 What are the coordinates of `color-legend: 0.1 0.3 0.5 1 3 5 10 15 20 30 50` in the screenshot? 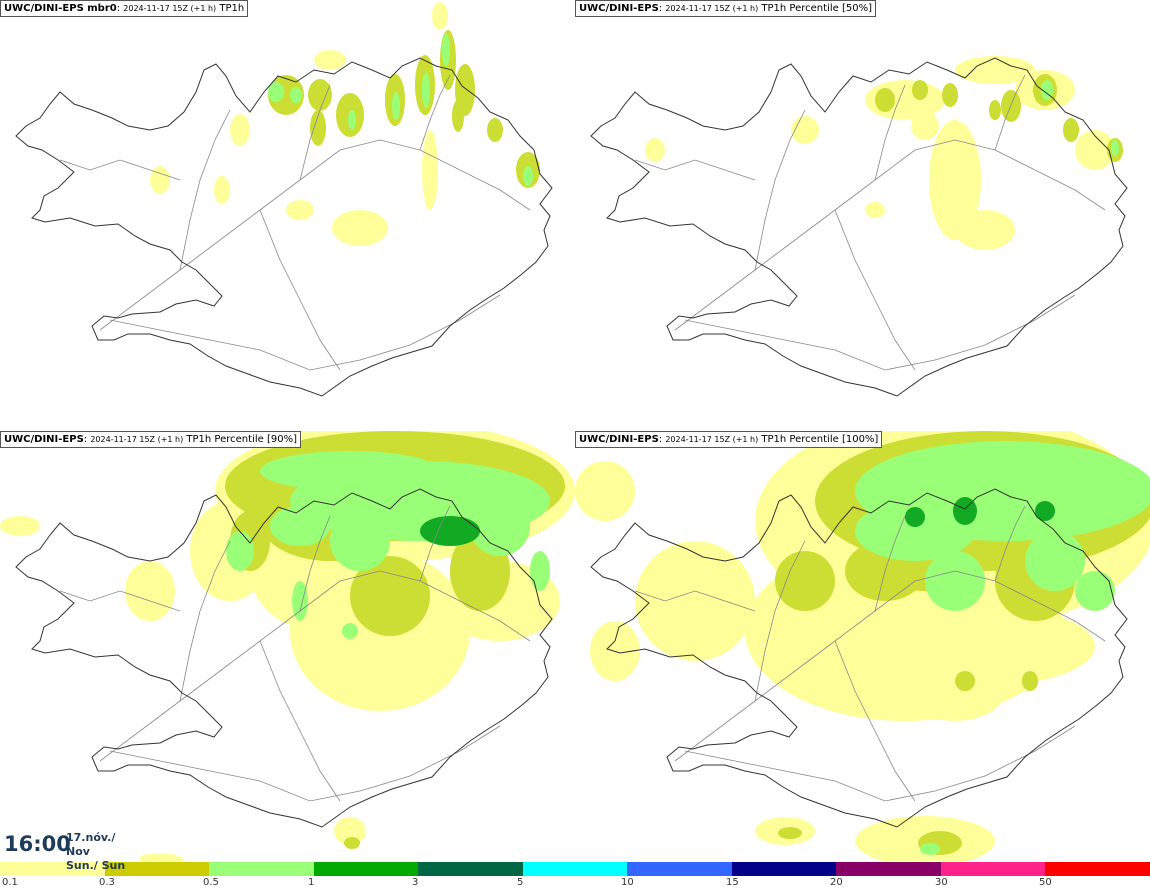 It's located at (575, 876).